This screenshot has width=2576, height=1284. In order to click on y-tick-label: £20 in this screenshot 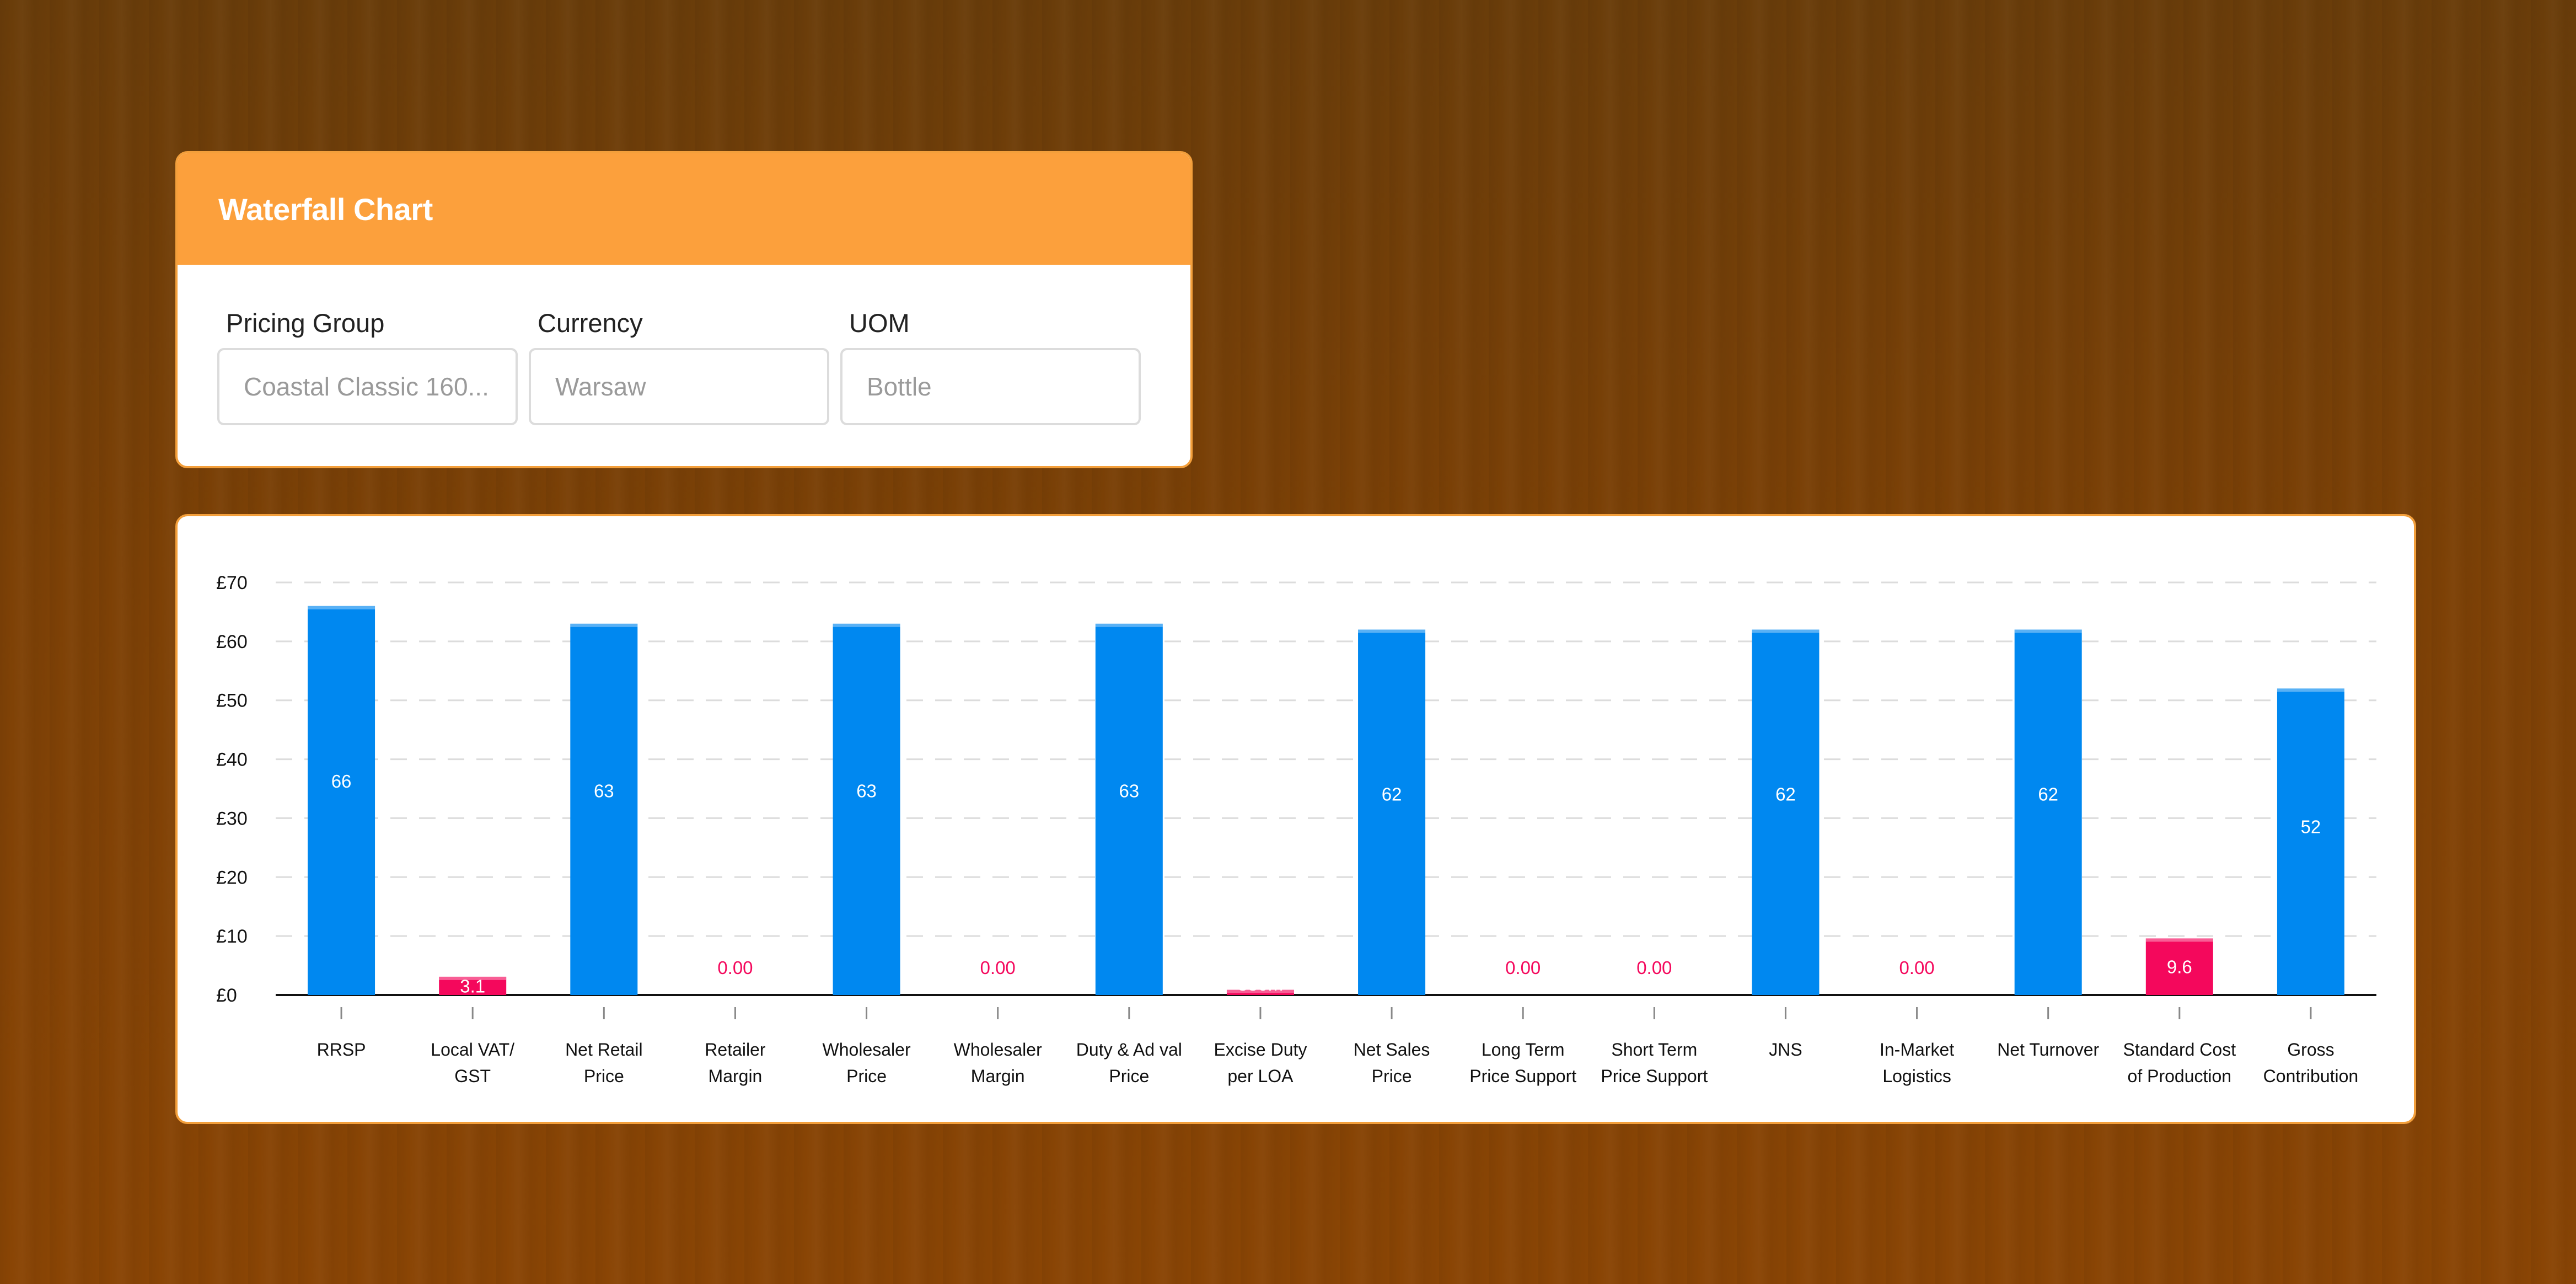, I will do `click(232, 878)`.